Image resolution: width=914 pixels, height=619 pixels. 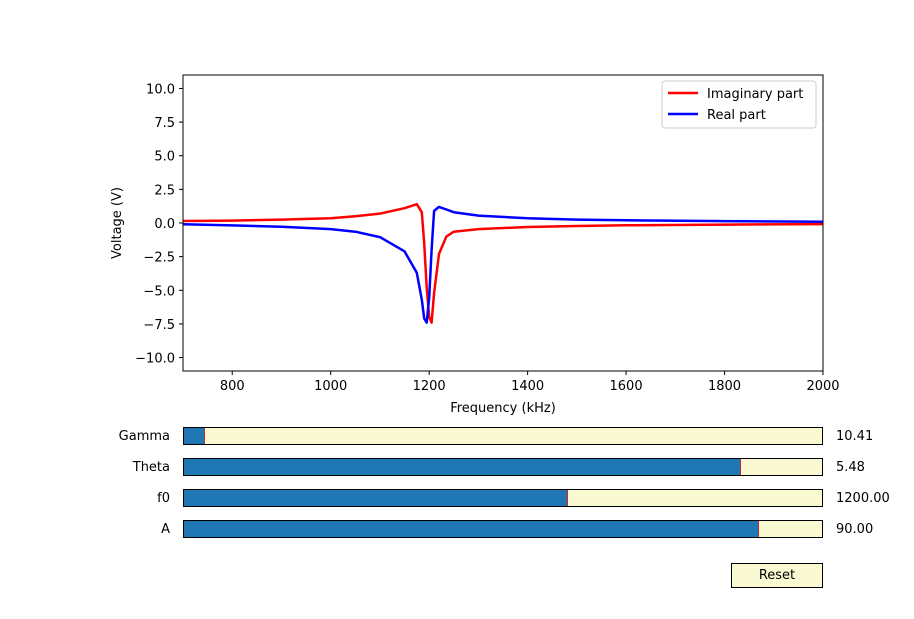 What do you see at coordinates (375, 498) in the screenshot?
I see `slider-f0-fill` at bounding box center [375, 498].